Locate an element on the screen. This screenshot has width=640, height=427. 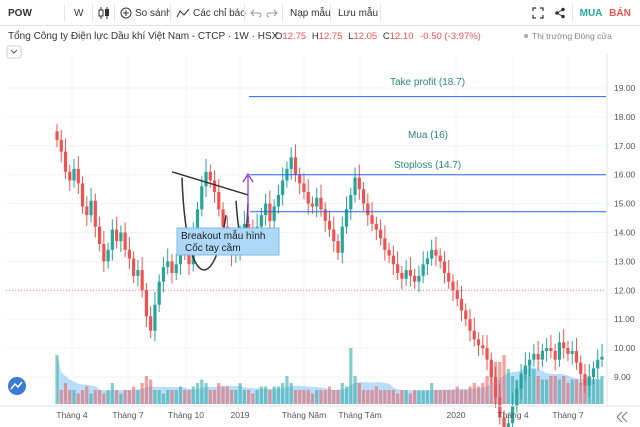
price-tick-label: 10.00 is located at coordinates (625, 348).